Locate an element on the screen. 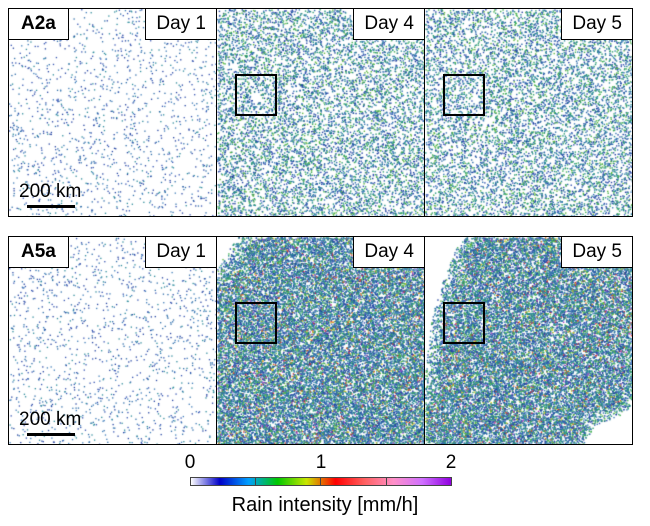  panel-row2-day5: Day 5 is located at coordinates (528, 340).